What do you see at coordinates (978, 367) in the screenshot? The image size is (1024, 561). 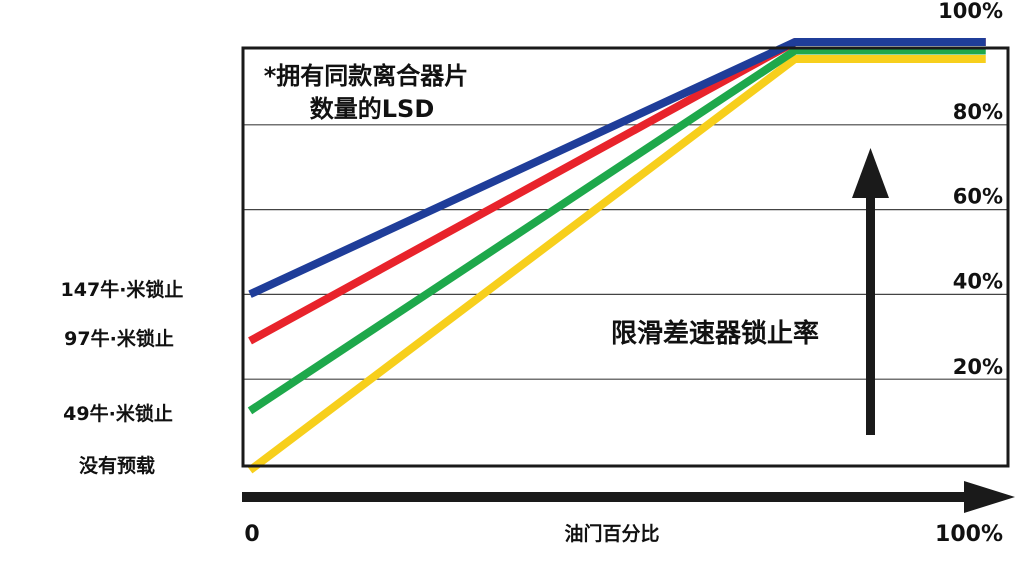 I see `y-tick-label: 20%` at bounding box center [978, 367].